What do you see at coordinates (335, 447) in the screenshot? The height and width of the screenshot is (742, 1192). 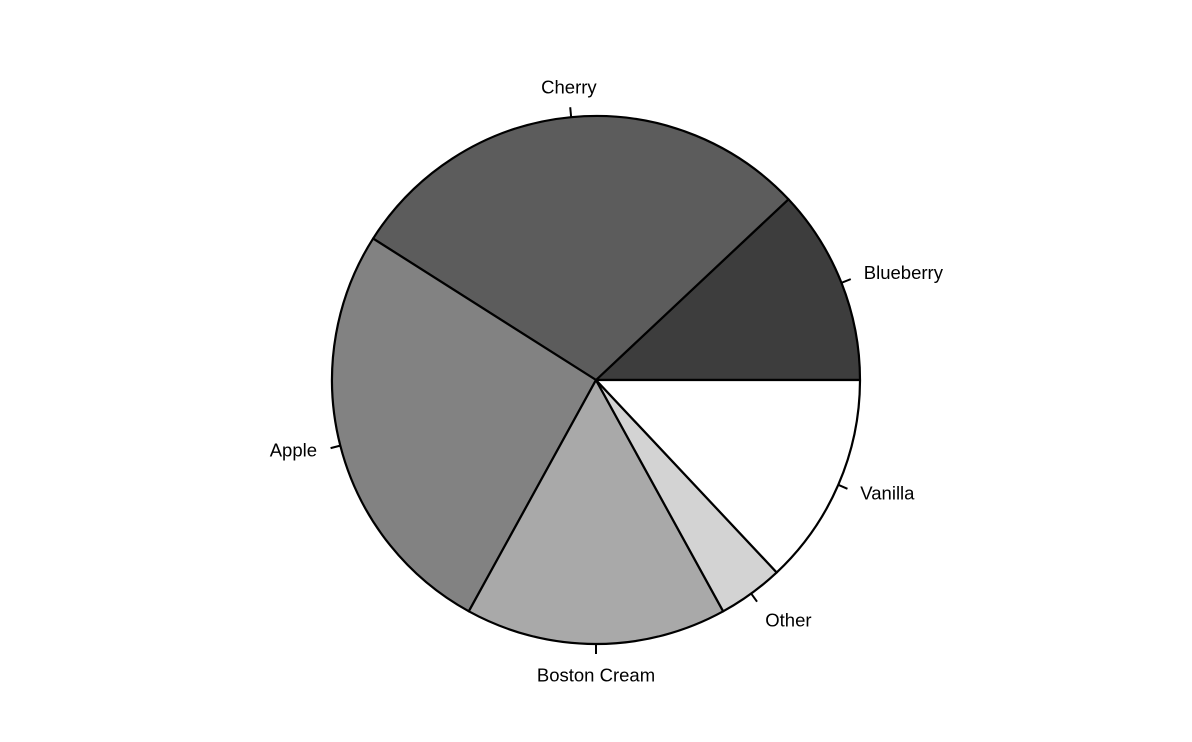 I see `label-tick-apple` at bounding box center [335, 447].